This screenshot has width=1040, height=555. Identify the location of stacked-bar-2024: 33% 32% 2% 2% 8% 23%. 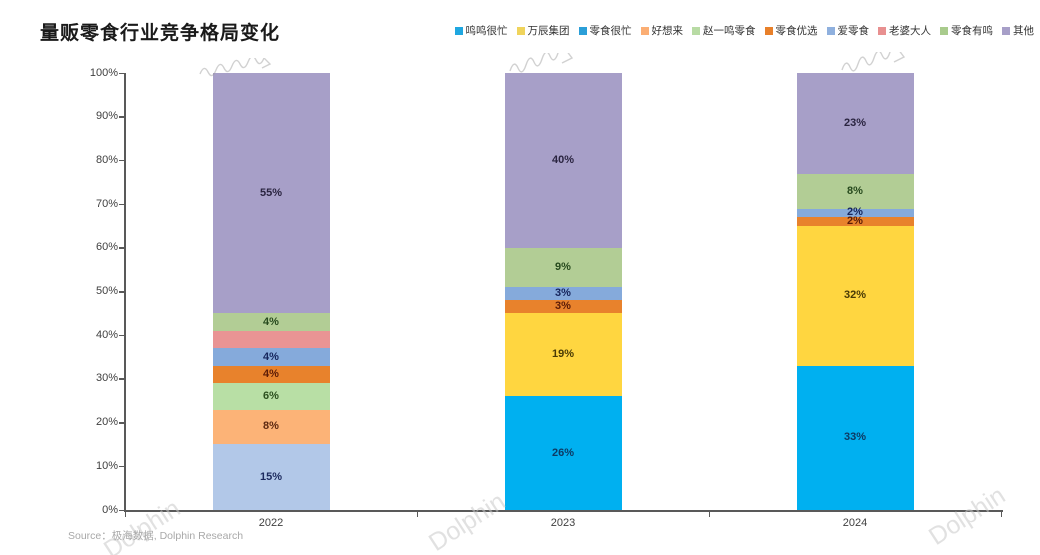
(855, 291).